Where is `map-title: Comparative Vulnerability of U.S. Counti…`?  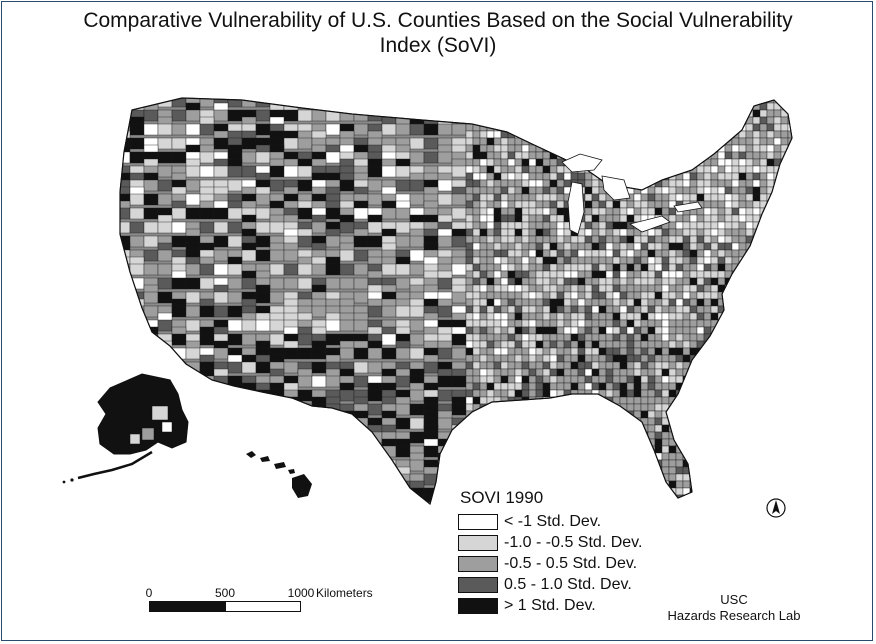 map-title: Comparative Vulnerability of U.S. Counti… is located at coordinates (438, 33).